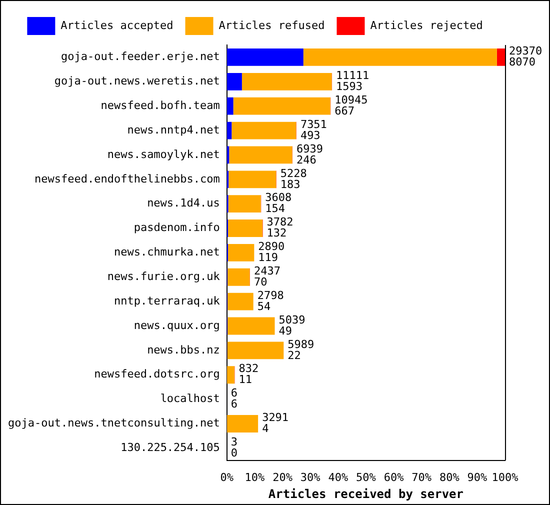 Image resolution: width=550 pixels, height=505 pixels. I want to click on x-tick-label: 10%, so click(255, 477).